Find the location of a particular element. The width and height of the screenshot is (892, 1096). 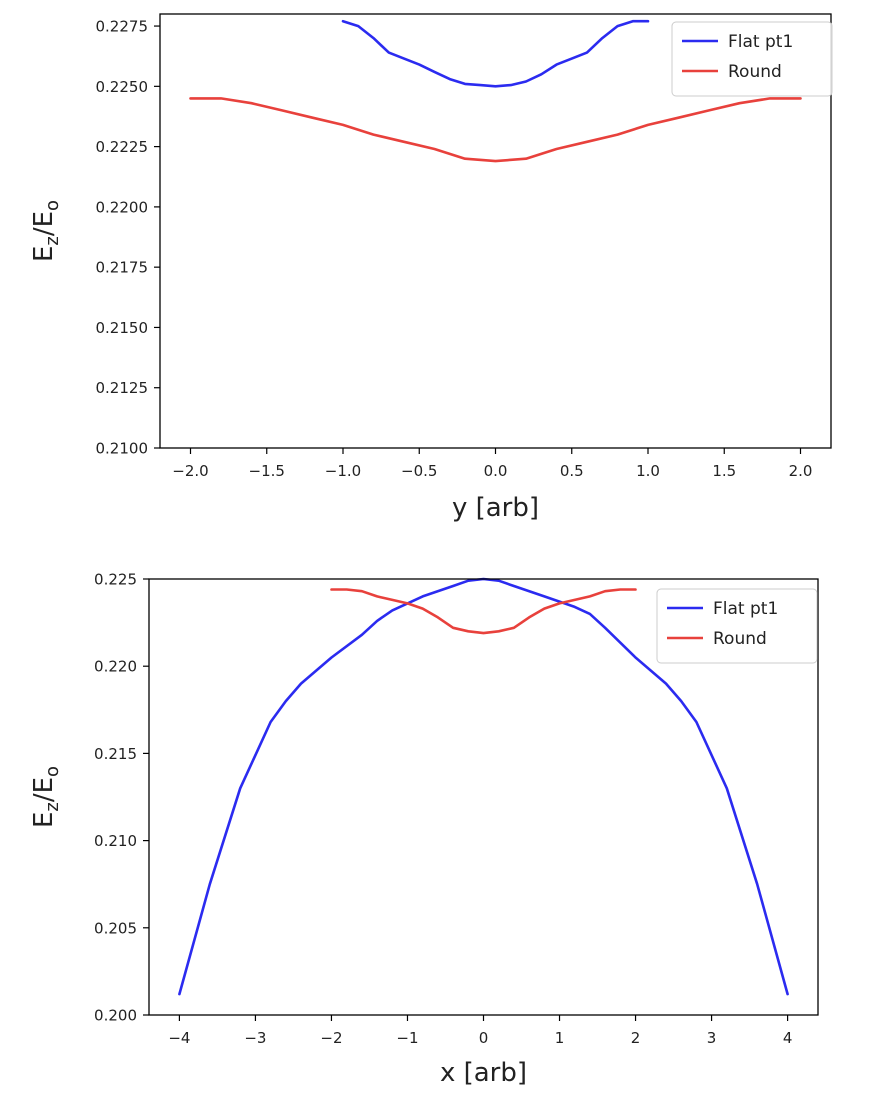

y-tick-label: 0.200 is located at coordinates (115, 1016).